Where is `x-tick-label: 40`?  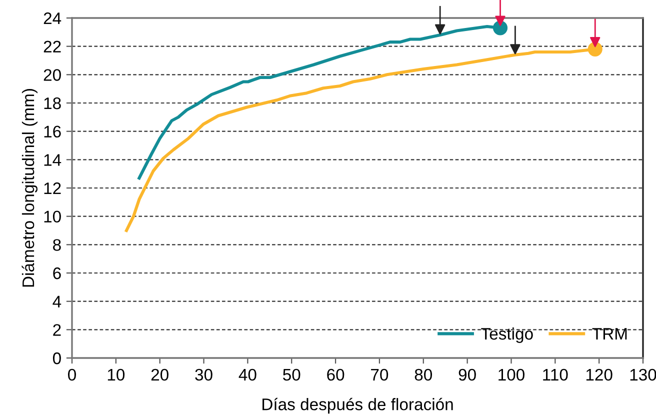
x-tick-label: 40 is located at coordinates (247, 374).